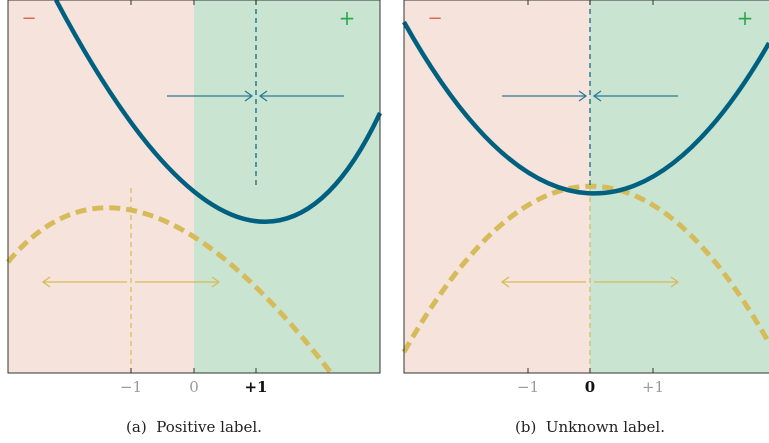  Describe the element at coordinates (347, 18) in the screenshot. I see `panel-a-positive-sign: +` at that location.